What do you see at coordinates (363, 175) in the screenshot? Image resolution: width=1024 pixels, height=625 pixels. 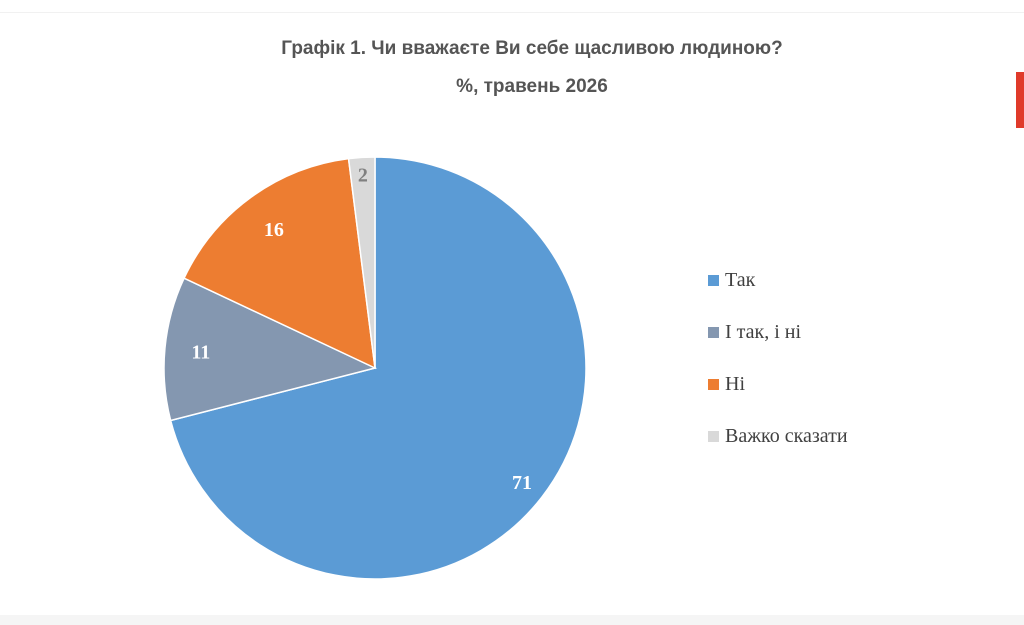 I see `slice-value-label-vazhko-skazaty: 2` at bounding box center [363, 175].